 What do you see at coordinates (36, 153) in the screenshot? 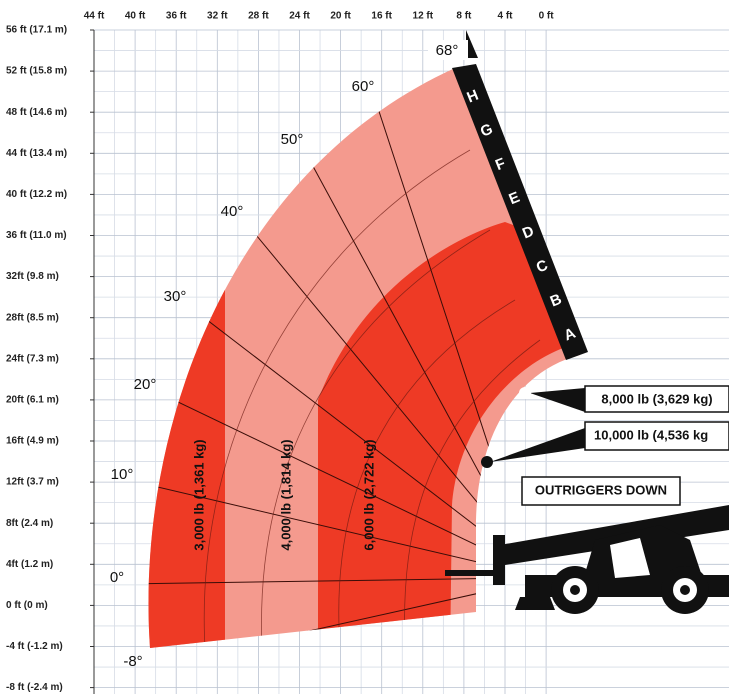
I see `y-axis-label: 44 ft (13.4 m)` at bounding box center [36, 153].